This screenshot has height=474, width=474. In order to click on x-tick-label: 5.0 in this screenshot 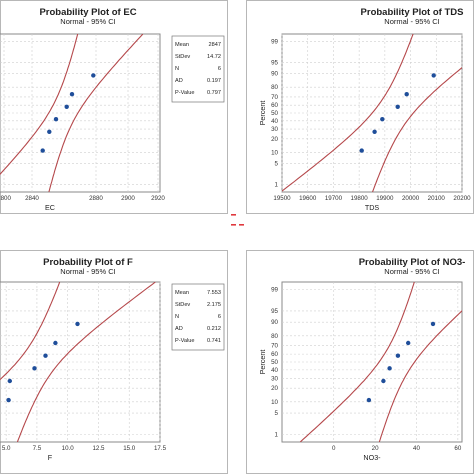, I will do `click(6, 448)`.